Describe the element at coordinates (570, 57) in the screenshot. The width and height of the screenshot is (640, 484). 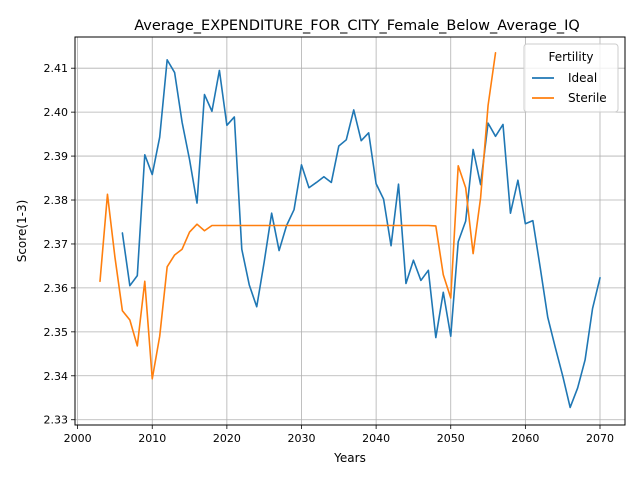
I see `legend-title: Fertility` at that location.